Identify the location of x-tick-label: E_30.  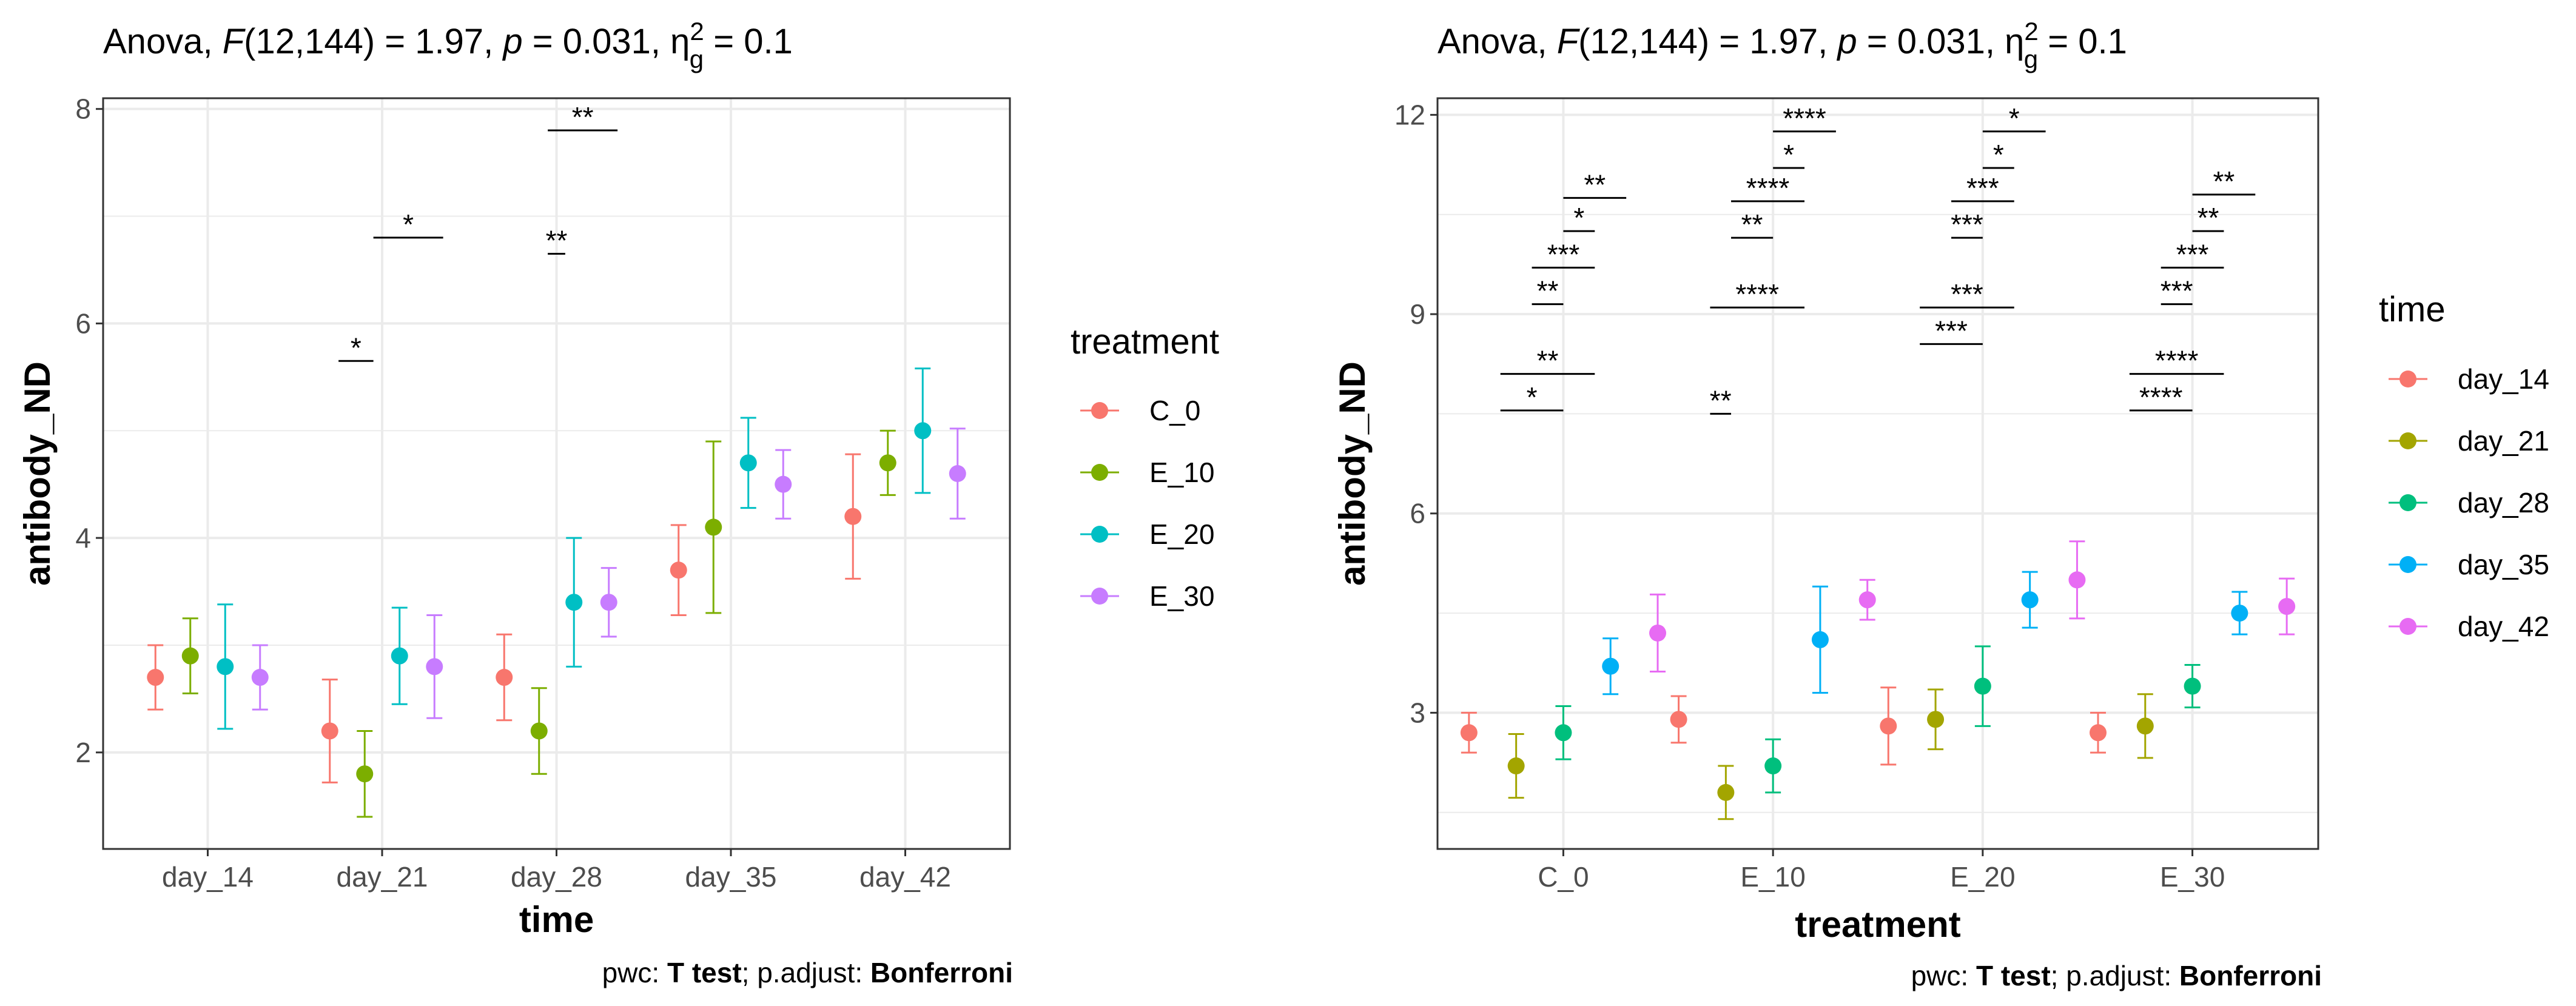
(2192, 877).